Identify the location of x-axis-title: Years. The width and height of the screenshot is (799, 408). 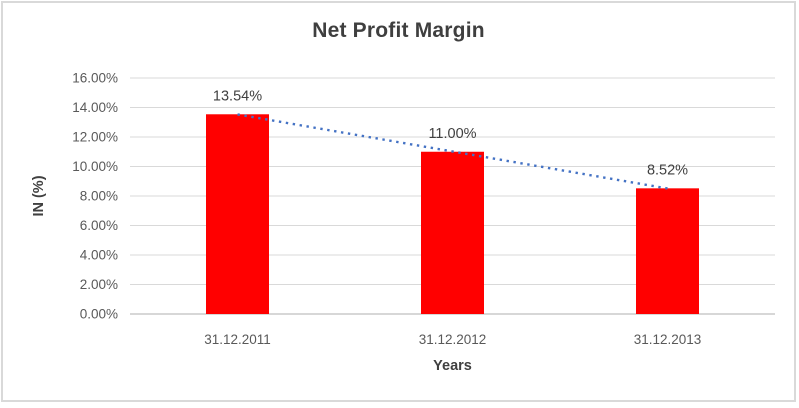
(452, 366).